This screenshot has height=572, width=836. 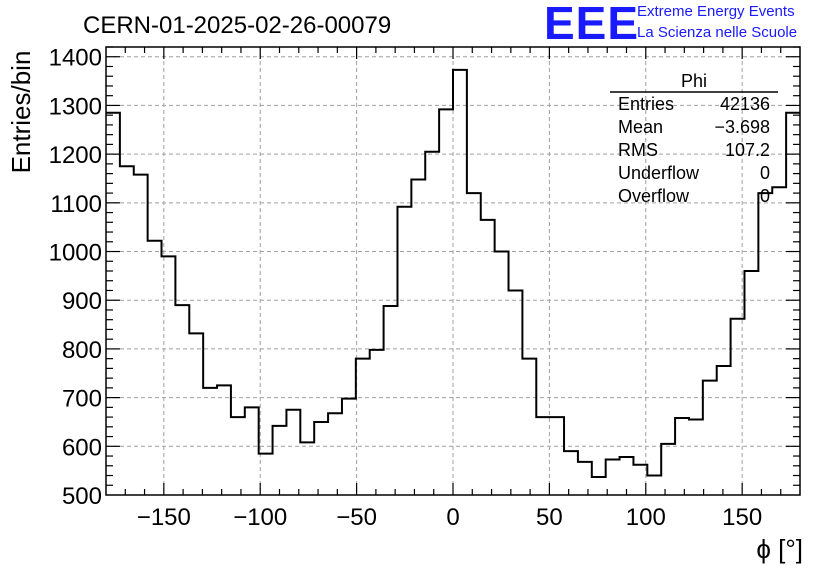 What do you see at coordinates (654, 196) in the screenshot?
I see `stats-label: Overflow` at bounding box center [654, 196].